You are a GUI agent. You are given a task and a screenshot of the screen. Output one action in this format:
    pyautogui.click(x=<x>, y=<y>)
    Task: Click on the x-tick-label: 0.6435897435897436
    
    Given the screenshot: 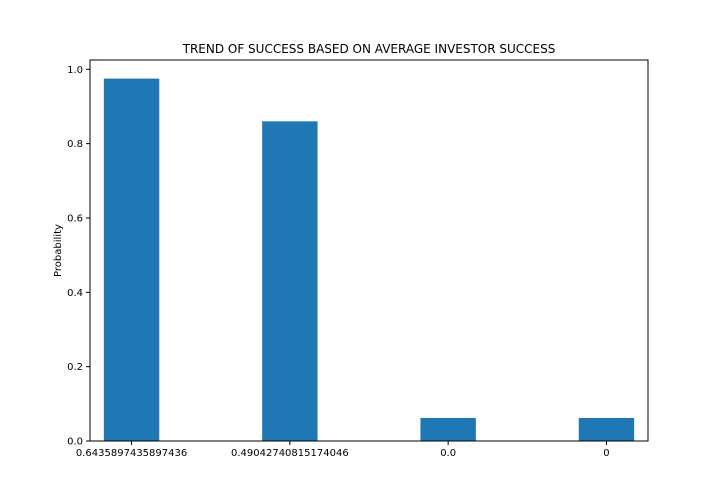 What is the action you would take?
    pyautogui.click(x=131, y=453)
    